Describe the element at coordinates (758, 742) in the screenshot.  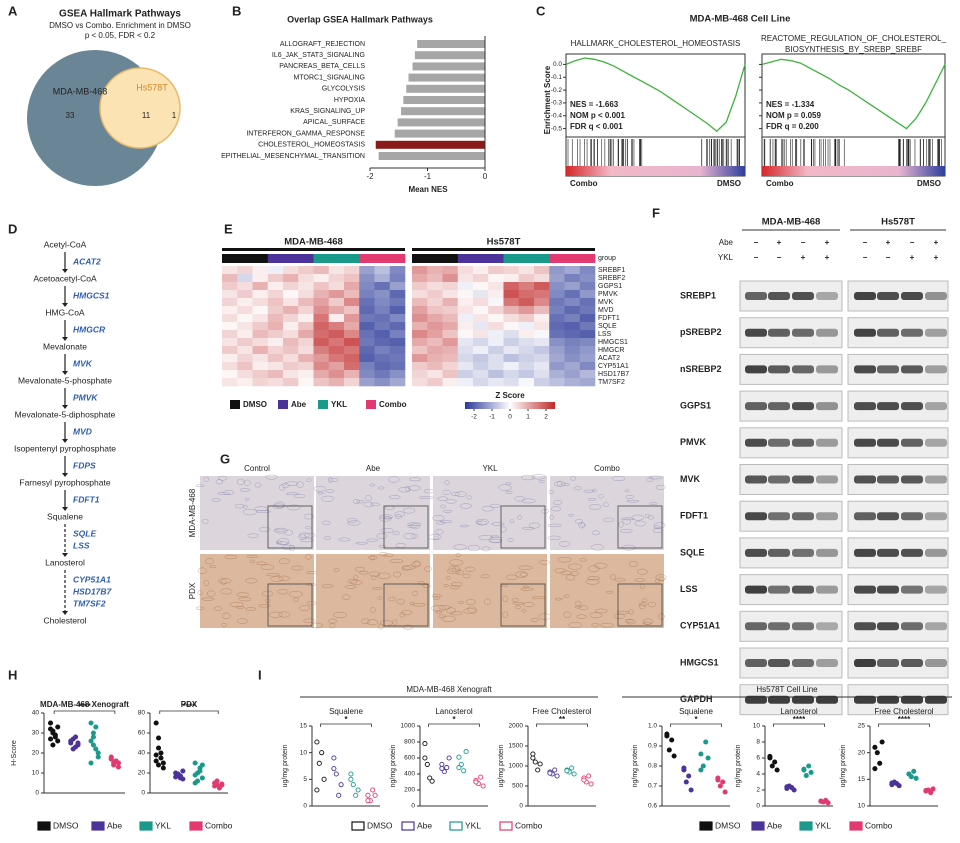
I see `y-tick-label: 8` at that location.